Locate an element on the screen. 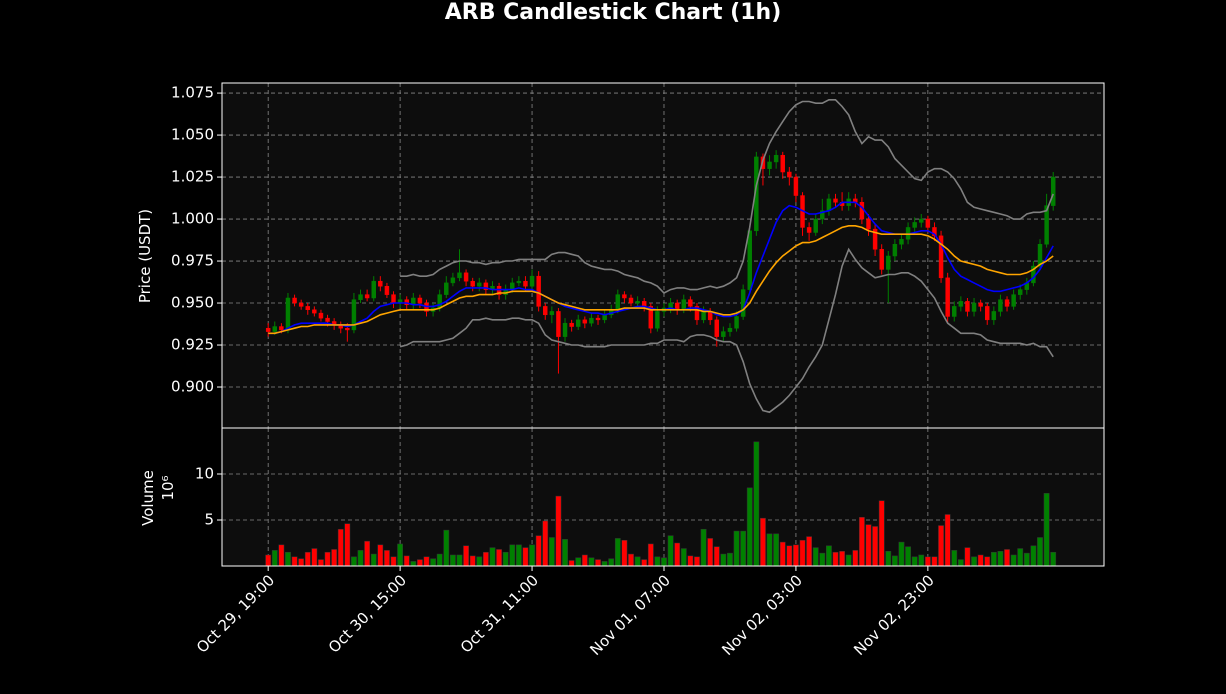  volume-scale-label: 10⁶ is located at coordinates (168, 487).